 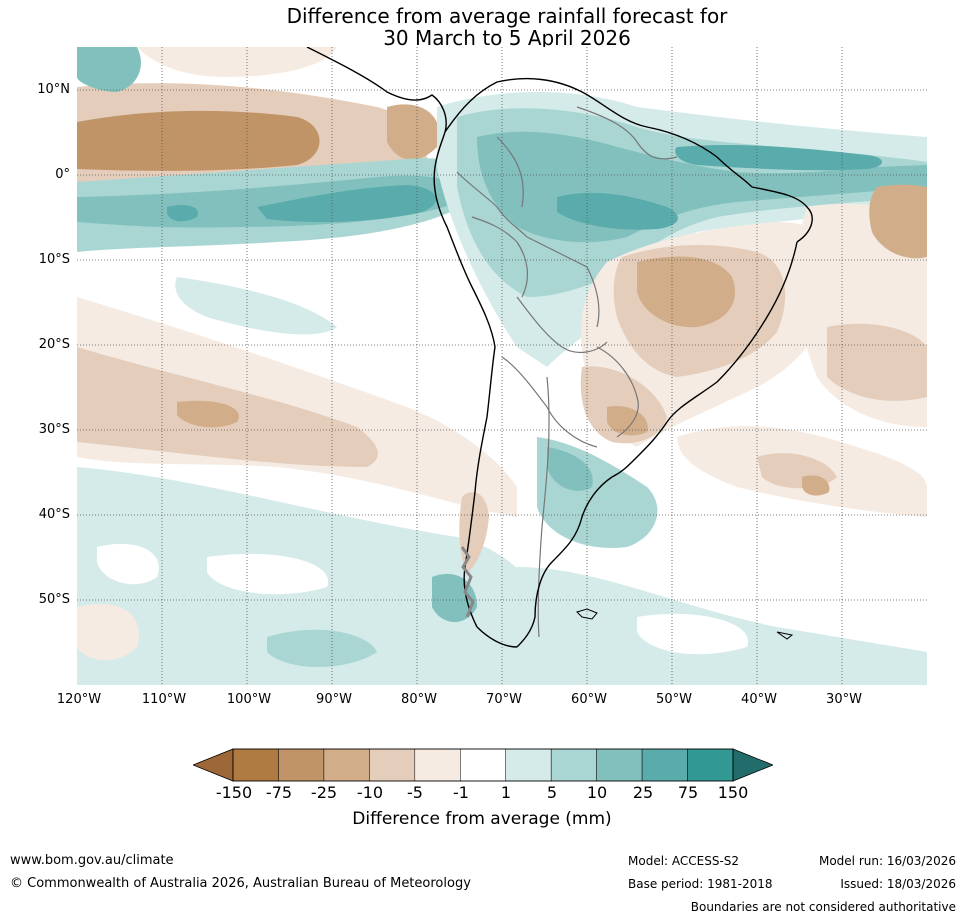 What do you see at coordinates (589, 699) in the screenshot?
I see `lon-label-60w: 60°W` at bounding box center [589, 699].